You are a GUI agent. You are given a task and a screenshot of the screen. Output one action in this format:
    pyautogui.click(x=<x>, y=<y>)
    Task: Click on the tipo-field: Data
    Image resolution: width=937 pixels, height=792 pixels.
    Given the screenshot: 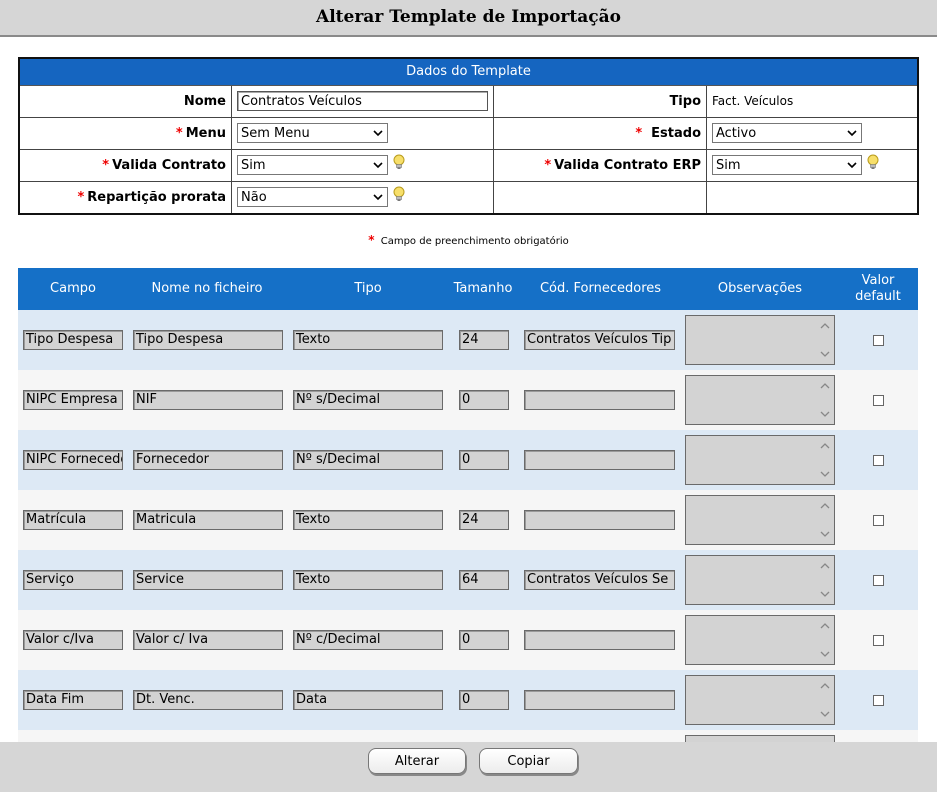 What is the action you would take?
    pyautogui.click(x=368, y=700)
    